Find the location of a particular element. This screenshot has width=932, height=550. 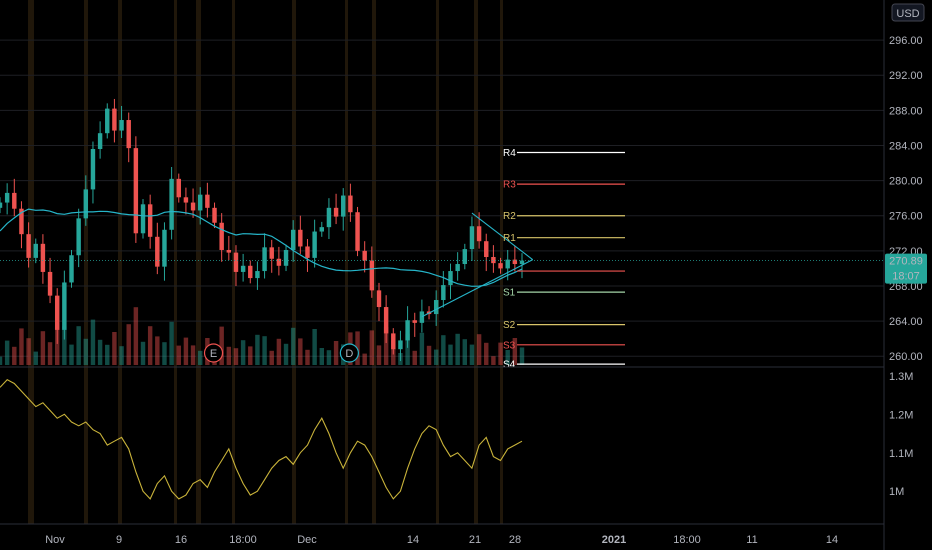

currency-box is located at coordinates (908, 12).